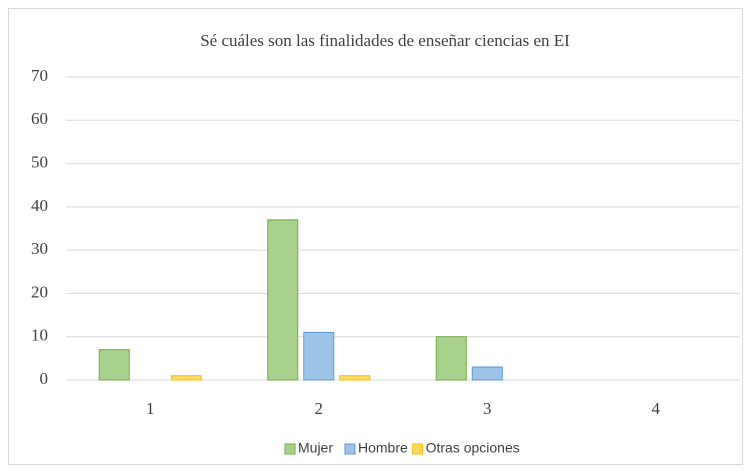  I want to click on y-tick-label: 60, so click(39, 118).